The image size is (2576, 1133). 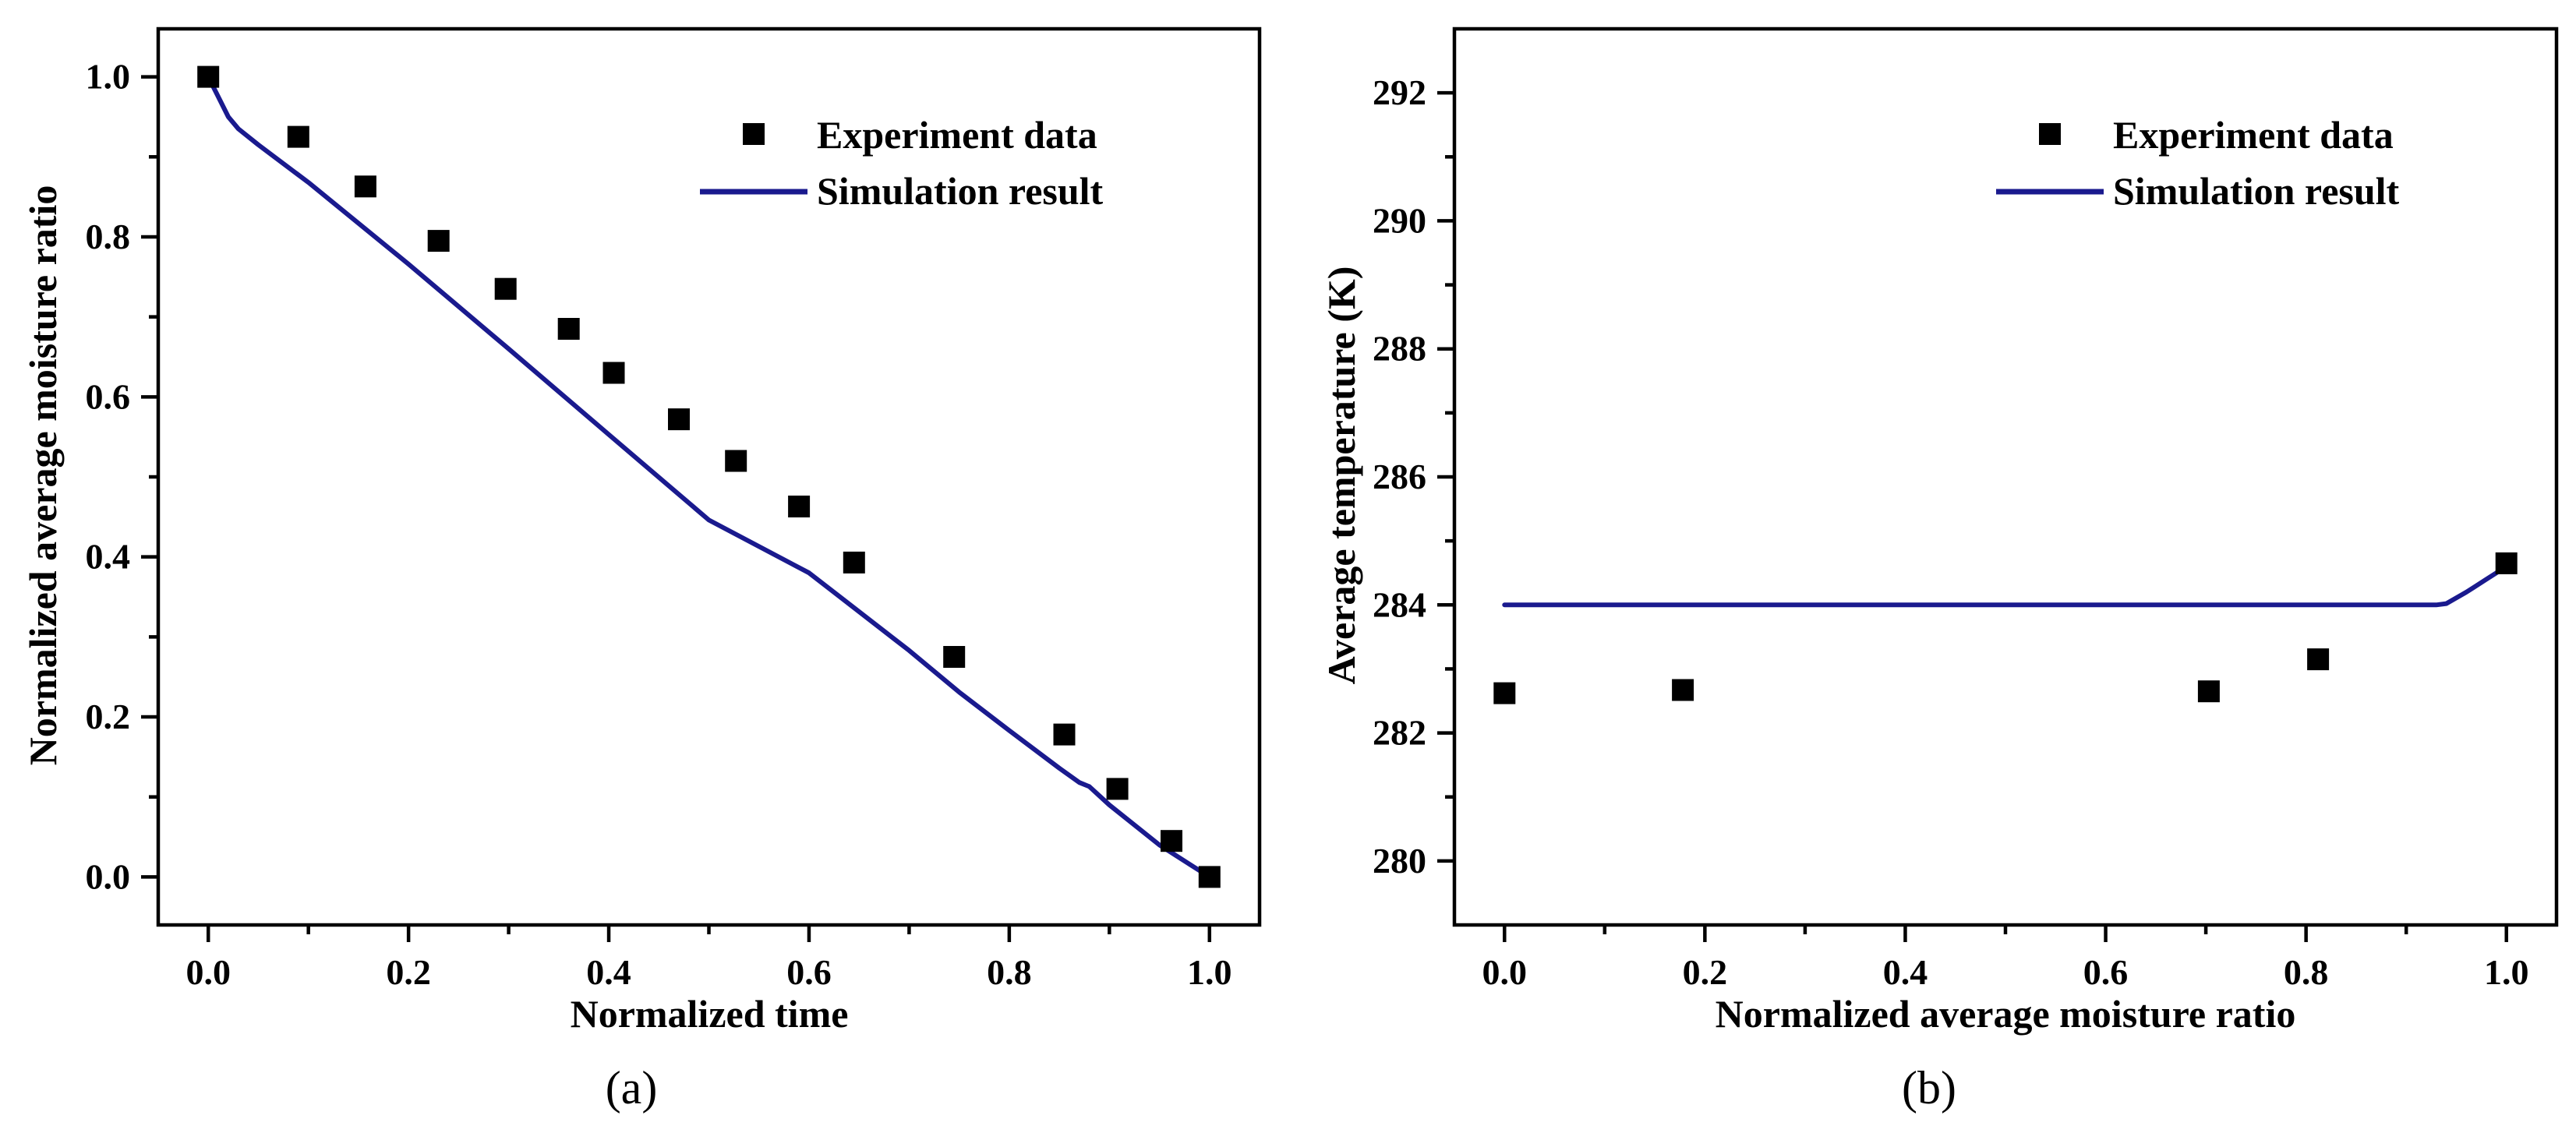 I want to click on panel-b-simulation-line, so click(x=2005, y=586).